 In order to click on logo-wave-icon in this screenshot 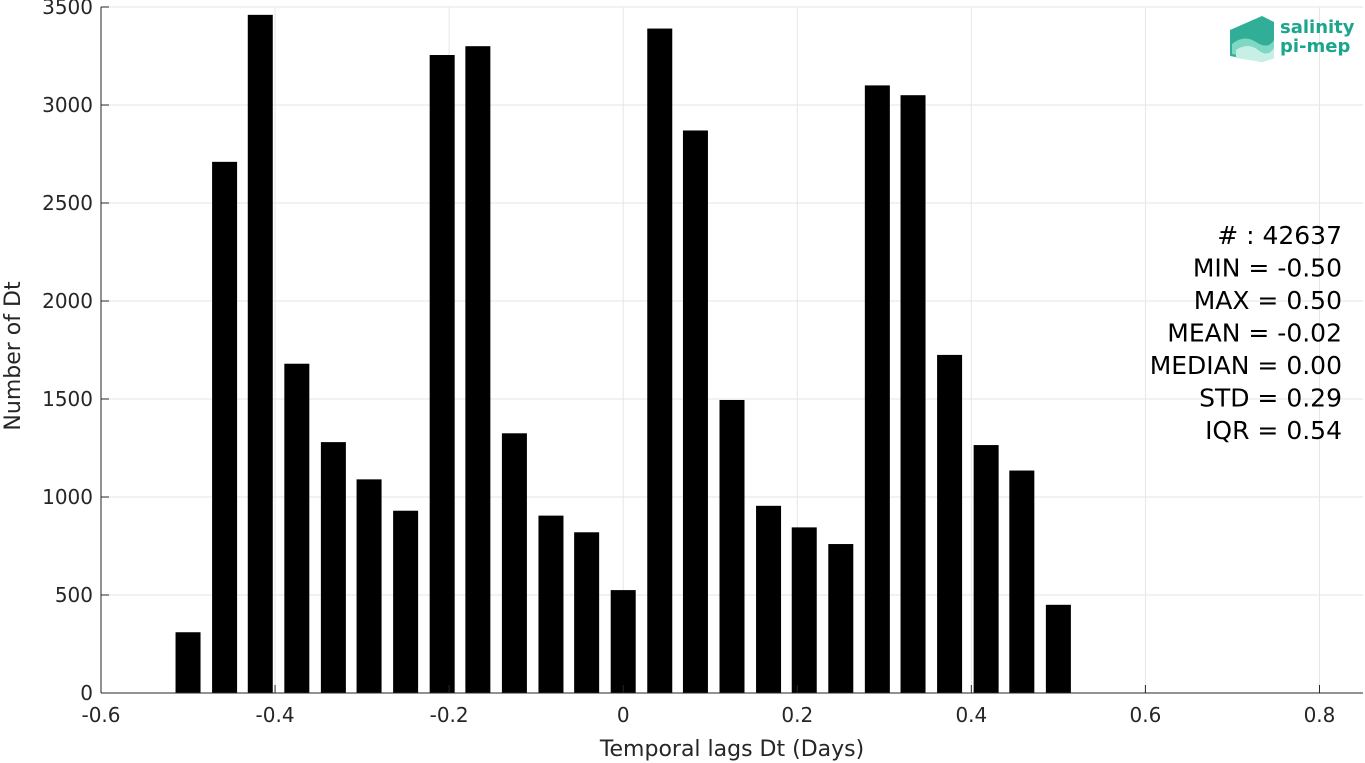, I will do `click(1252, 39)`.